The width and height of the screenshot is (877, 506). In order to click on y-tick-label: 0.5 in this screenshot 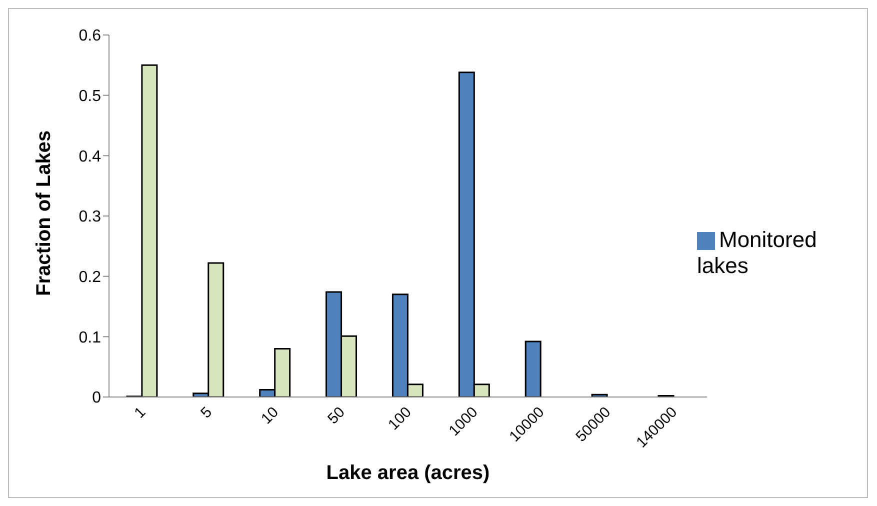, I will do `click(90, 97)`.